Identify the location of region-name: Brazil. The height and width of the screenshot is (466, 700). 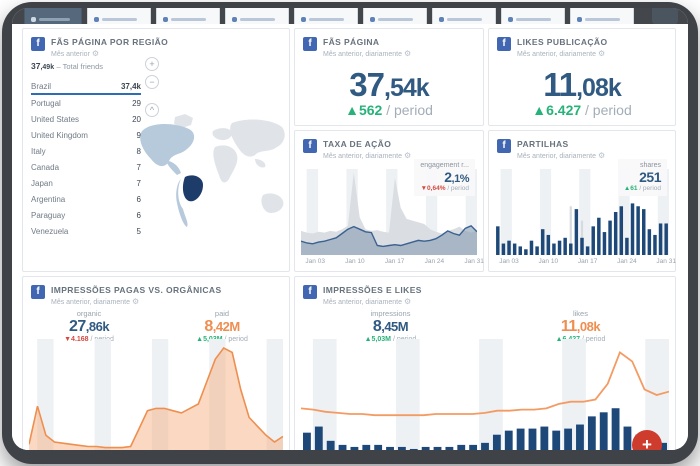
(41, 86).